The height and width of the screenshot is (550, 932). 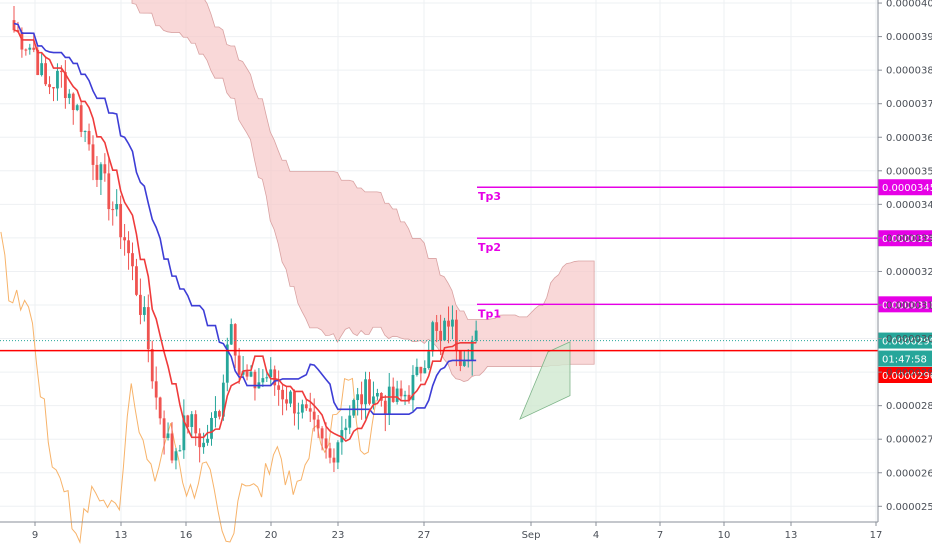 I want to click on target-price-label: 0.00003299, so click(x=907, y=239).